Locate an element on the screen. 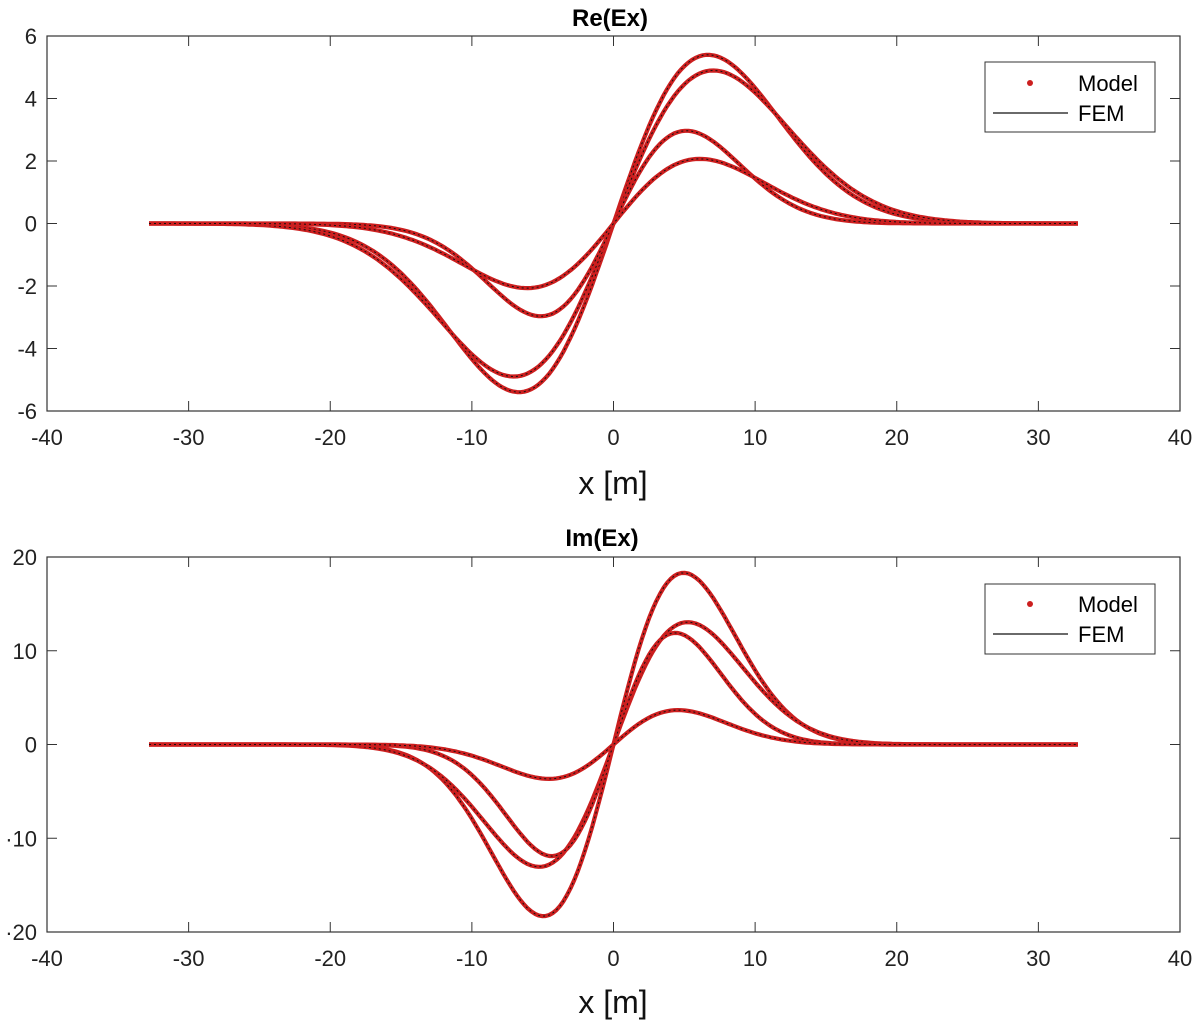 The width and height of the screenshot is (1200, 1026). y-tick-label: 20 is located at coordinates (25, 557).